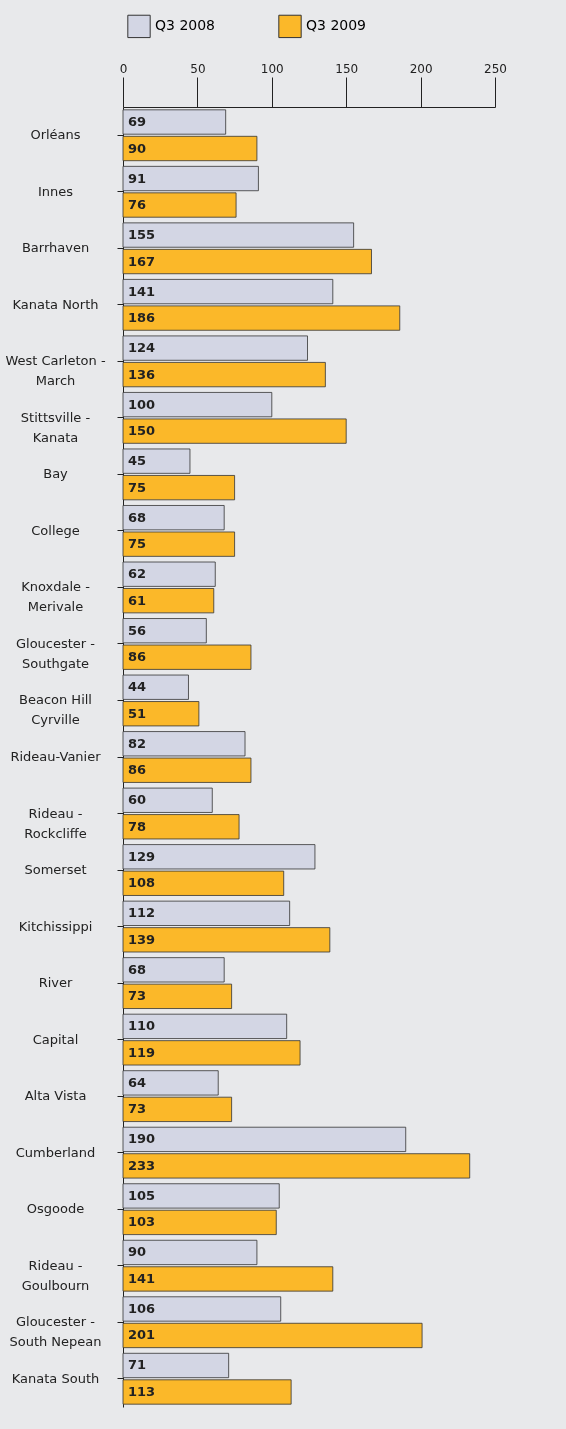 This screenshot has width=566, height=1429. What do you see at coordinates (142, 1165) in the screenshot?
I see `data-label: 233` at bounding box center [142, 1165].